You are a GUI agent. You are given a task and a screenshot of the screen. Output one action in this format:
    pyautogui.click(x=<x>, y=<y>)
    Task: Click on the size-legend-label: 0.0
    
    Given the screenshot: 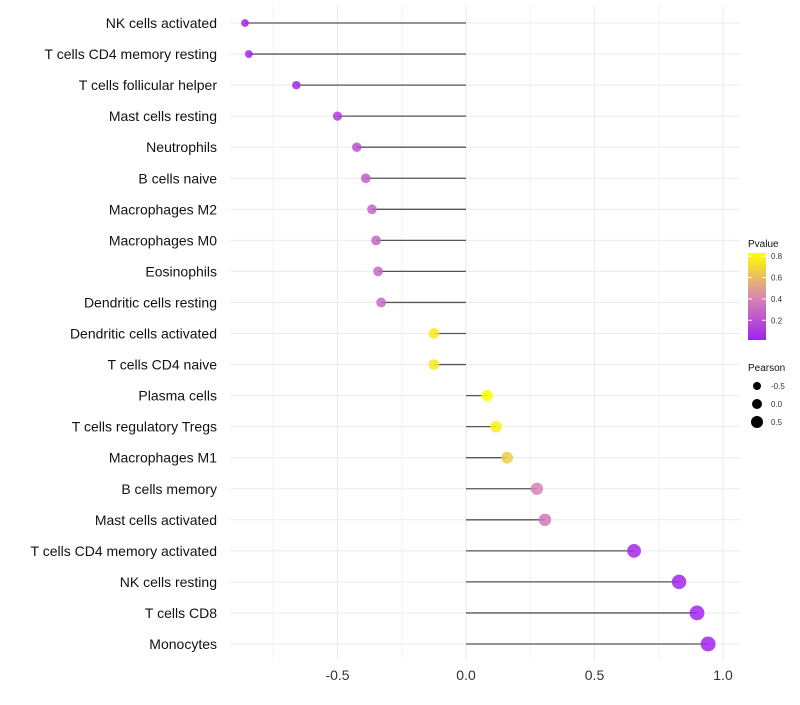 What is the action you would take?
    pyautogui.click(x=777, y=404)
    